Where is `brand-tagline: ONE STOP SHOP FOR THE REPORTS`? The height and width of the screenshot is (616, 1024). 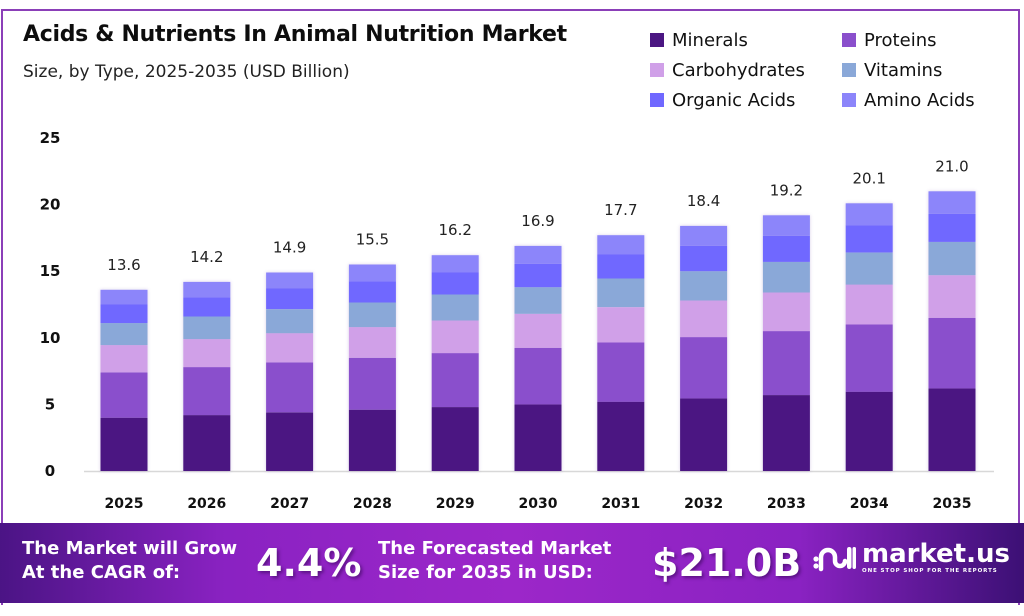 brand-tagline: ONE STOP SHOP FOR THE REPORTS is located at coordinates (930, 570).